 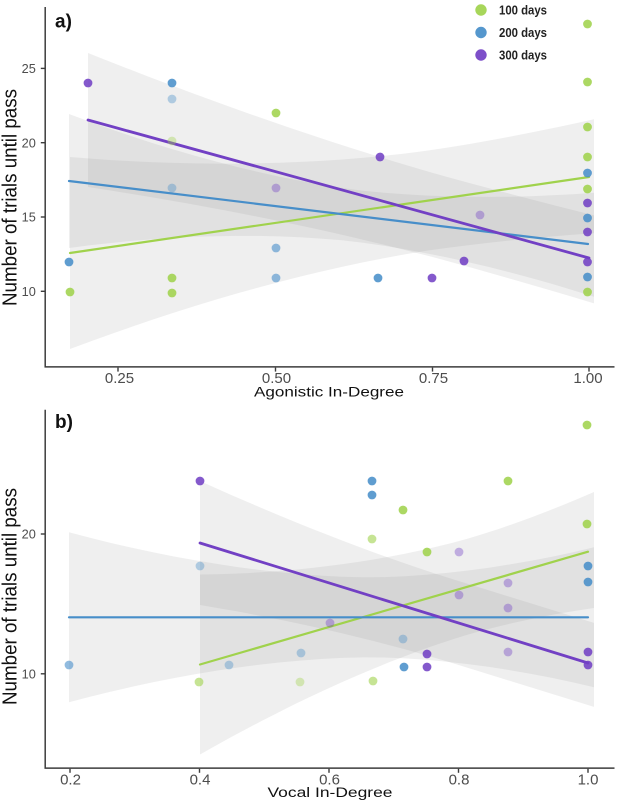 I want to click on svg-text: 300 days, so click(x=523, y=56).